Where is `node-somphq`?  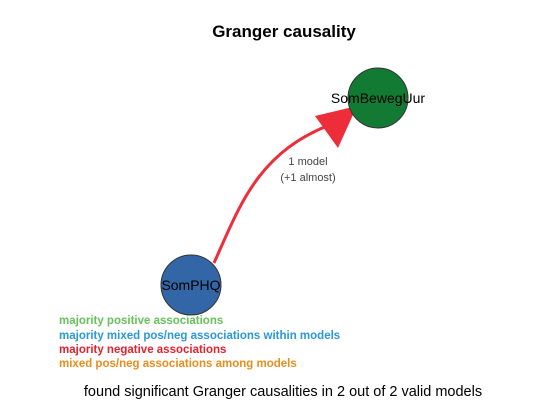
node-somphq is located at coordinates (191, 285).